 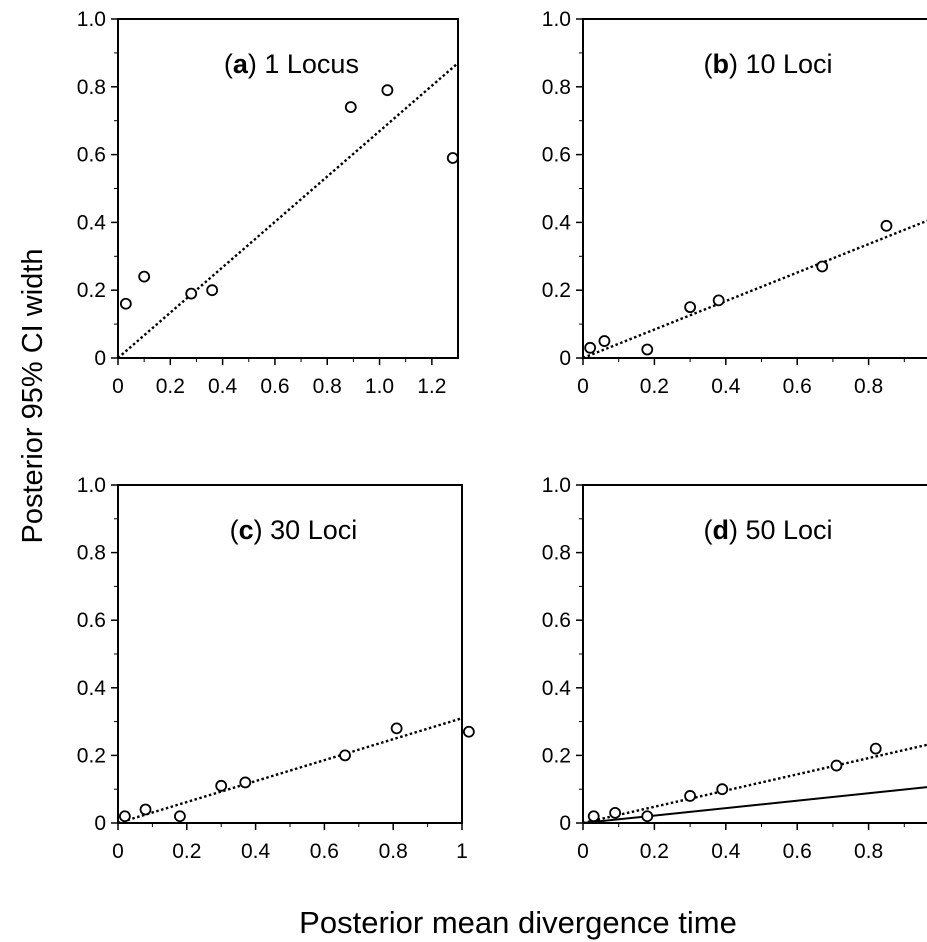 I want to click on x-tick-label: 1, so click(x=462, y=851).